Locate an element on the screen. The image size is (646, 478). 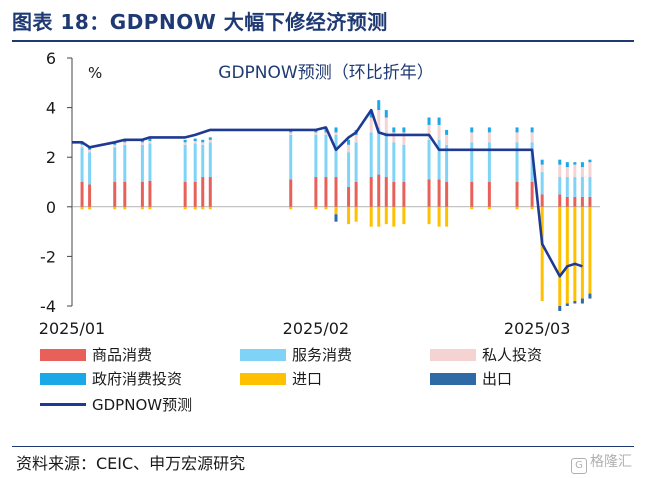
y-tick-label: 6 is located at coordinates (51, 58).